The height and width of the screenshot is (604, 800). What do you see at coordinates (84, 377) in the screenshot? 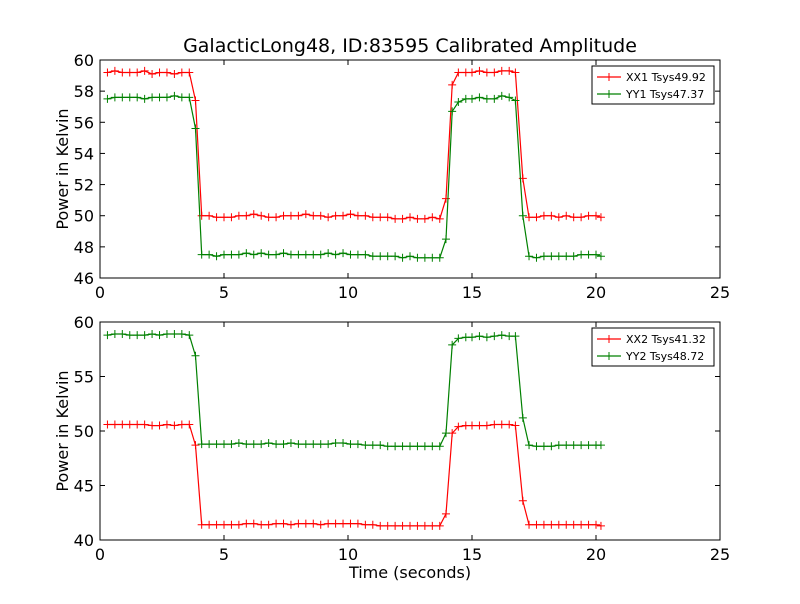
I see `y-tick-label: 55` at bounding box center [84, 377].